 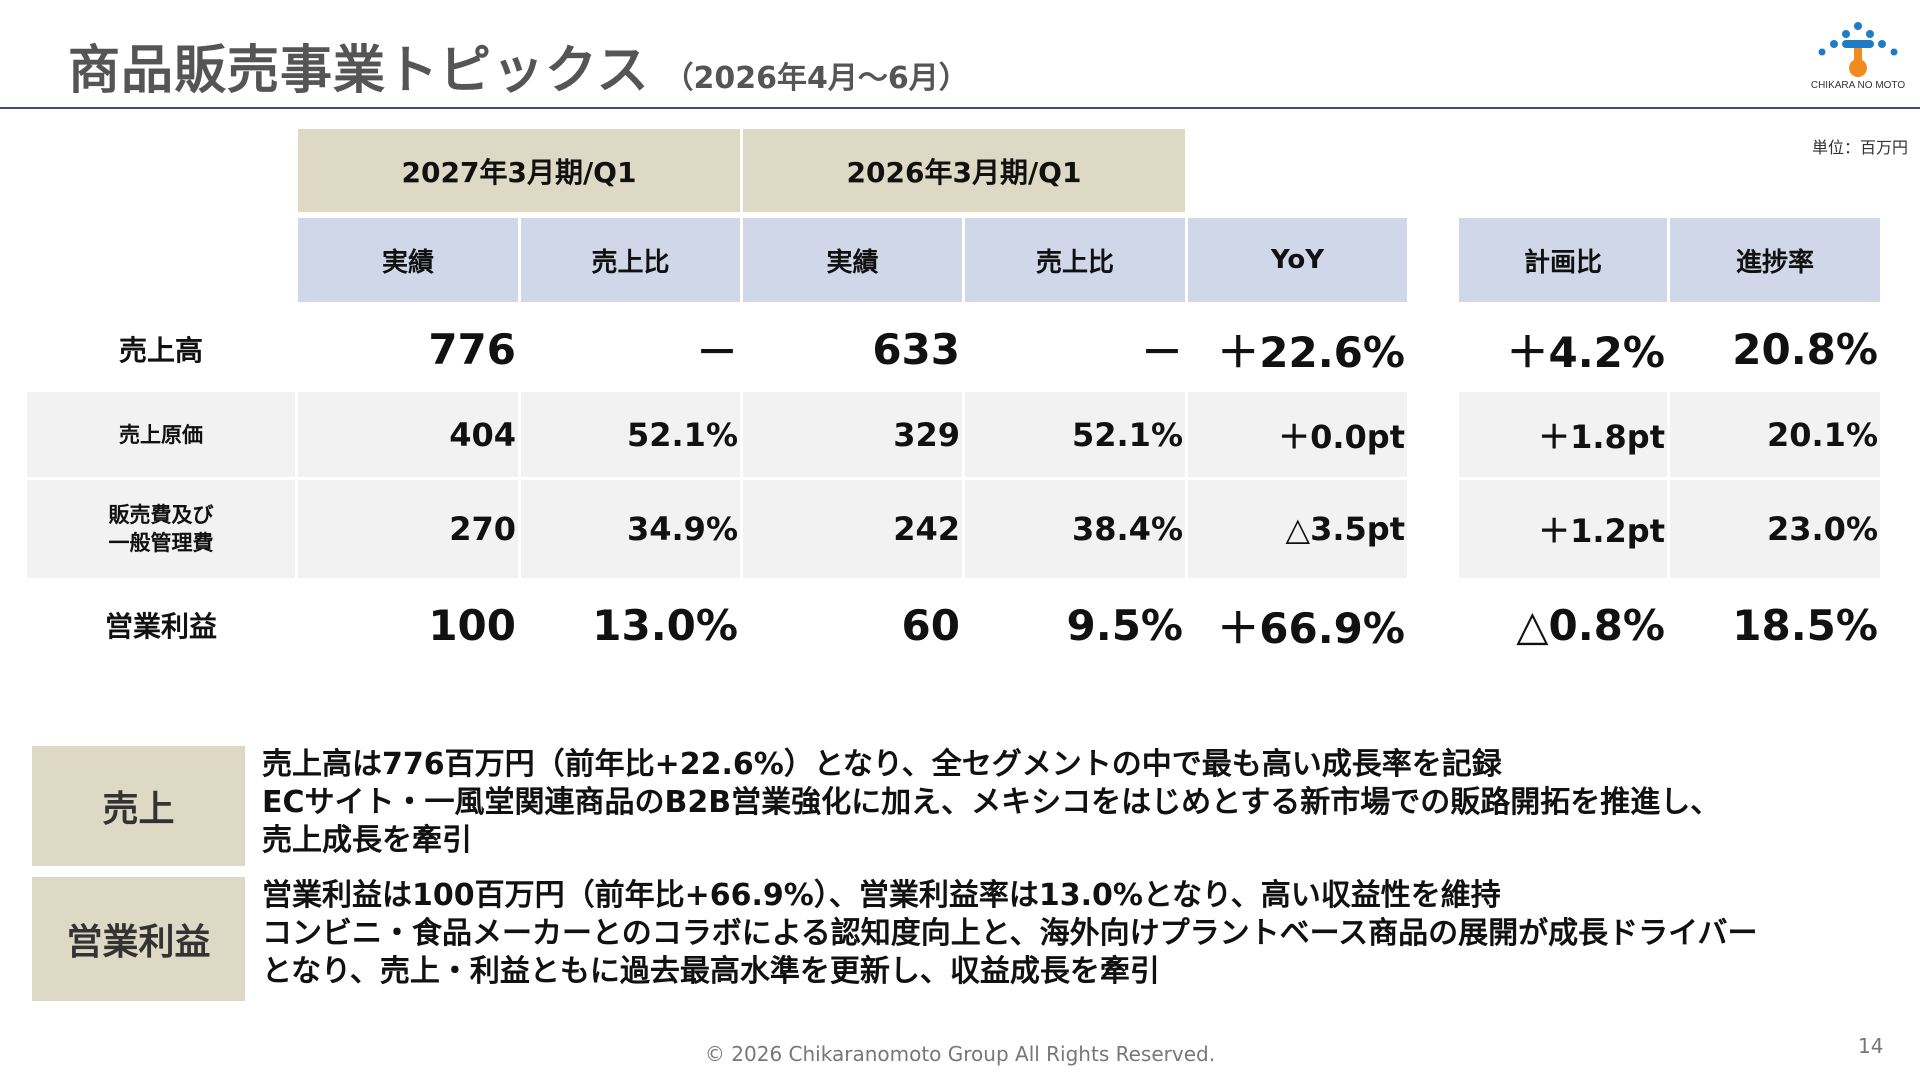 I want to click on table-cell: 38.4%, so click(x=1127, y=529).